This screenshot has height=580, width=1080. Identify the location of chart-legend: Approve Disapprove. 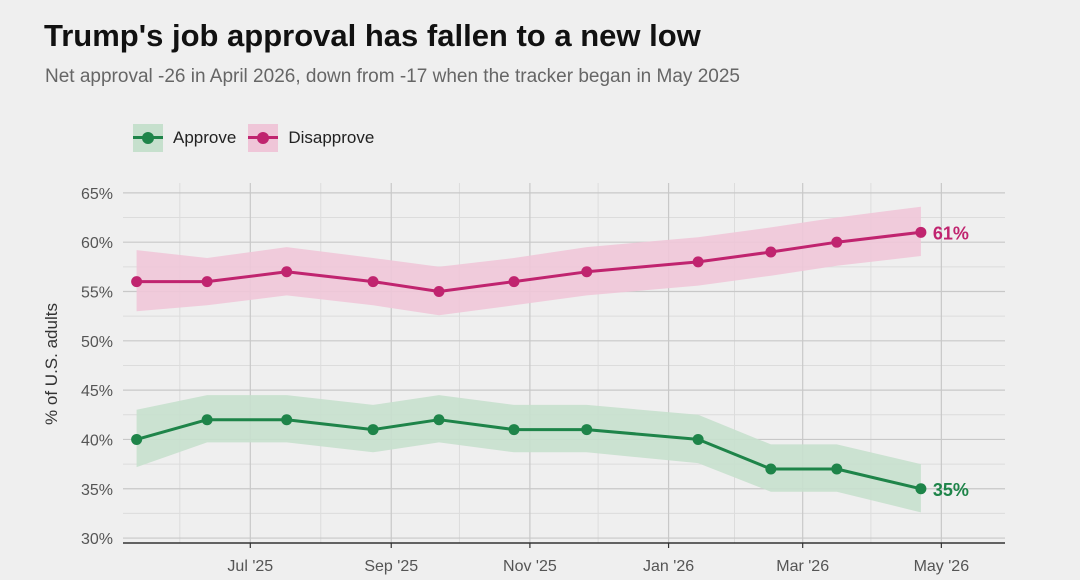
(259, 138).